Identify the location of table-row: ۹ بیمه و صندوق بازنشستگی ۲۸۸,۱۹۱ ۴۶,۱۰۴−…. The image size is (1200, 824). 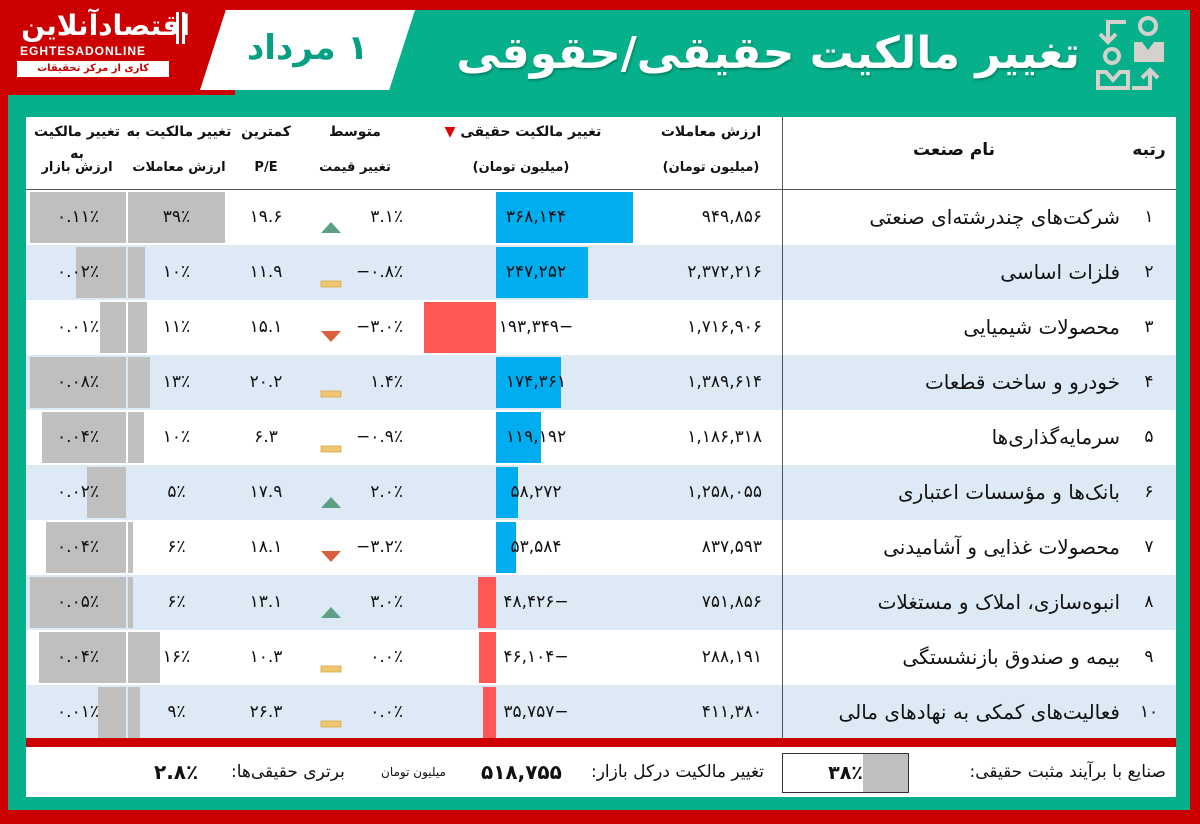
(601, 657).